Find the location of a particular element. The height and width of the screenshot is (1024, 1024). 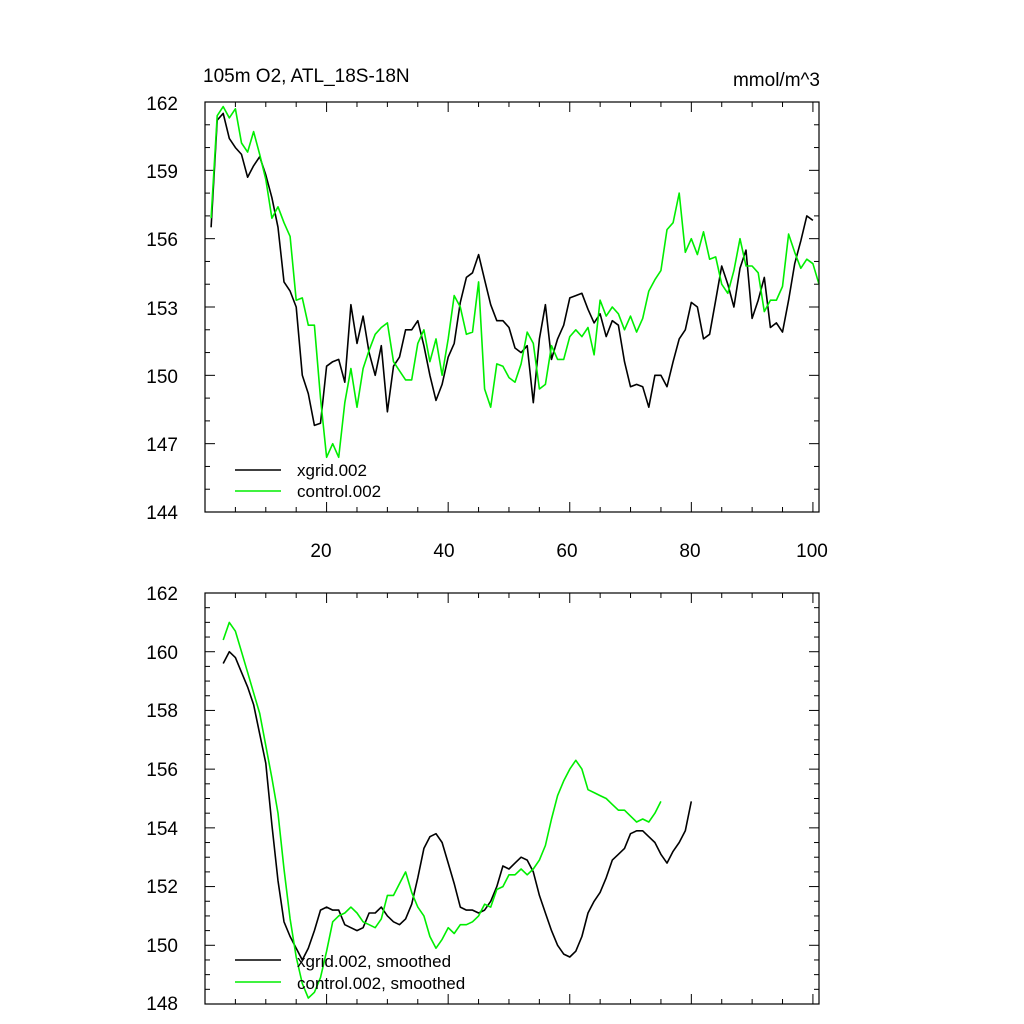

legend: xgrid.002 control.002 is located at coordinates (308, 481).